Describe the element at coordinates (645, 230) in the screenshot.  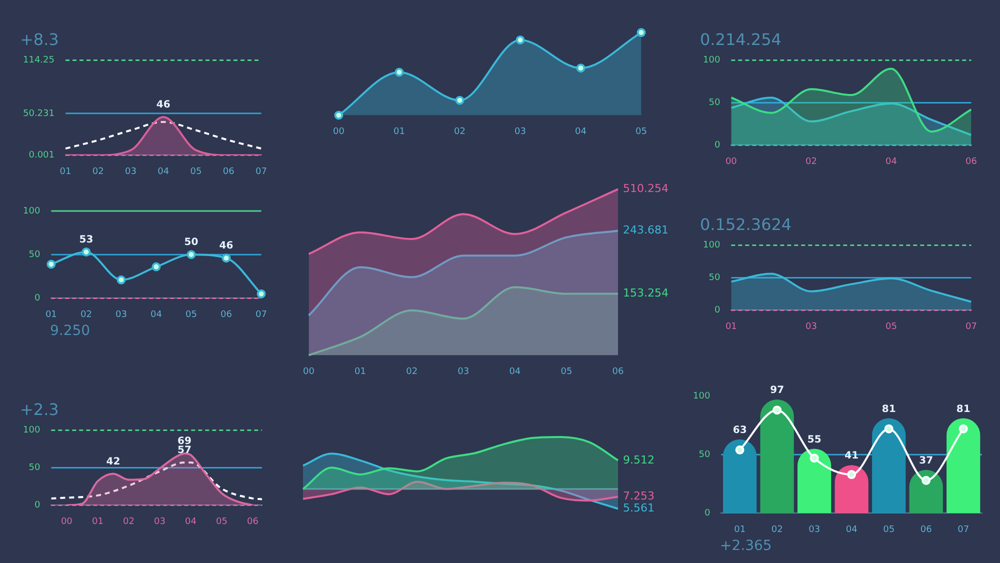
I see `series-label: 243.681` at that location.